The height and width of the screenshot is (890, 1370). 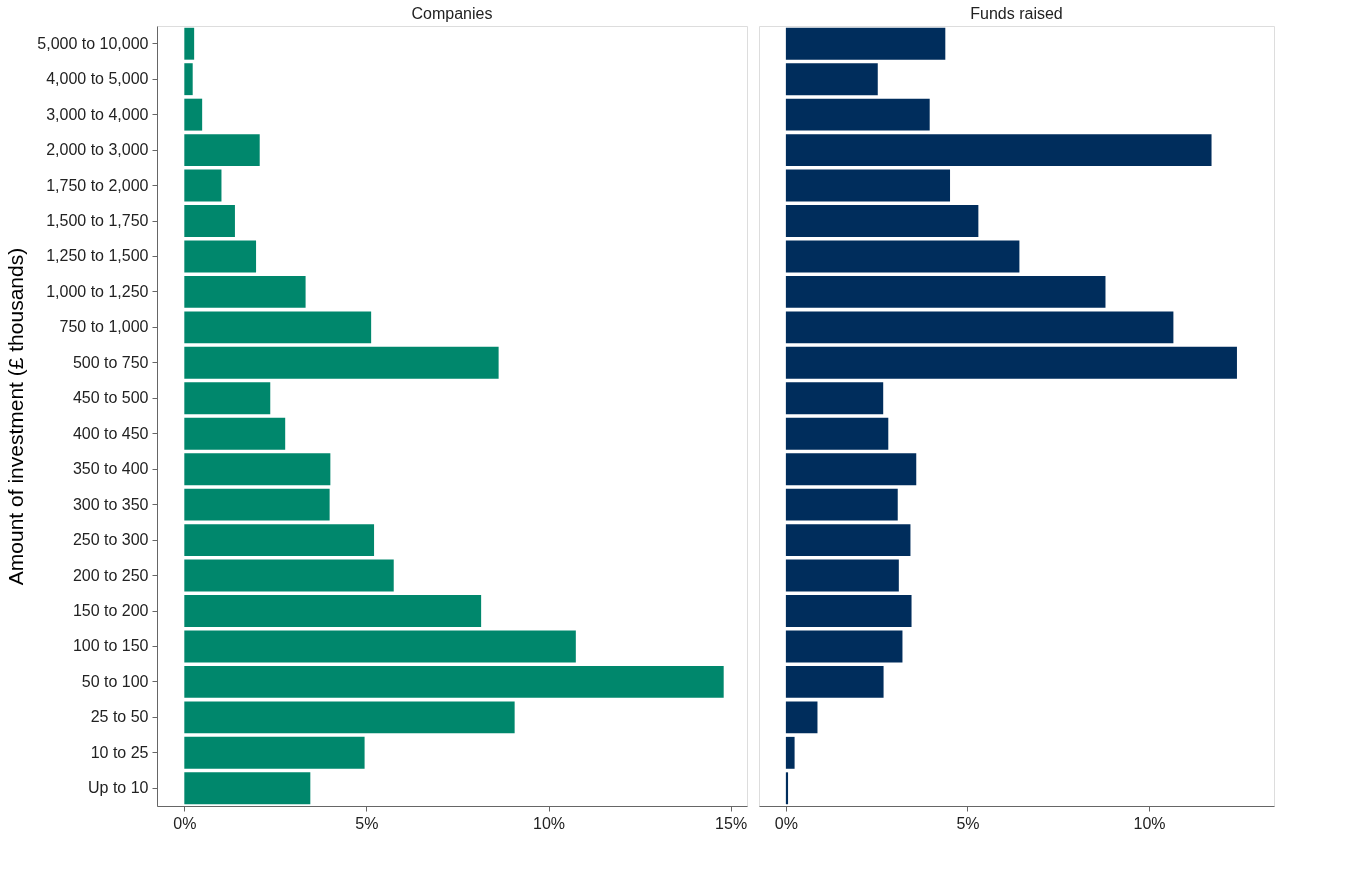 What do you see at coordinates (104, 327) in the screenshot?
I see `y-tick-label: 750 to 1,000` at bounding box center [104, 327].